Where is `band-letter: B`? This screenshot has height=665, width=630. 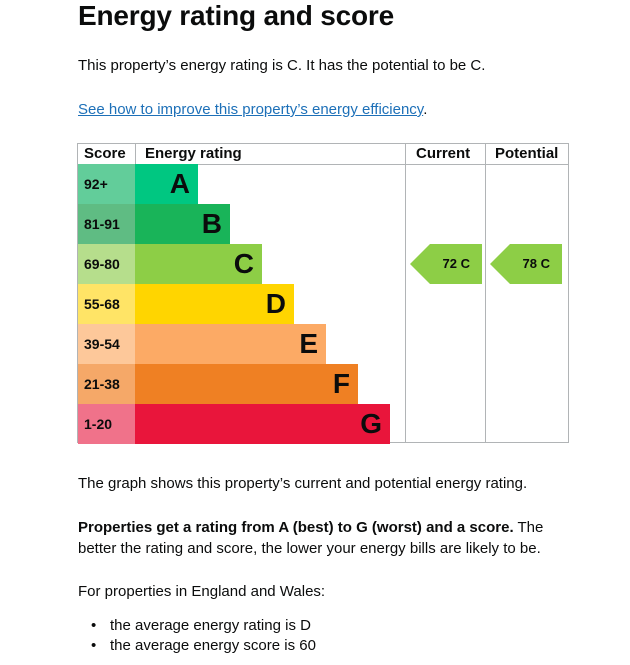 band-letter: B is located at coordinates (211, 223).